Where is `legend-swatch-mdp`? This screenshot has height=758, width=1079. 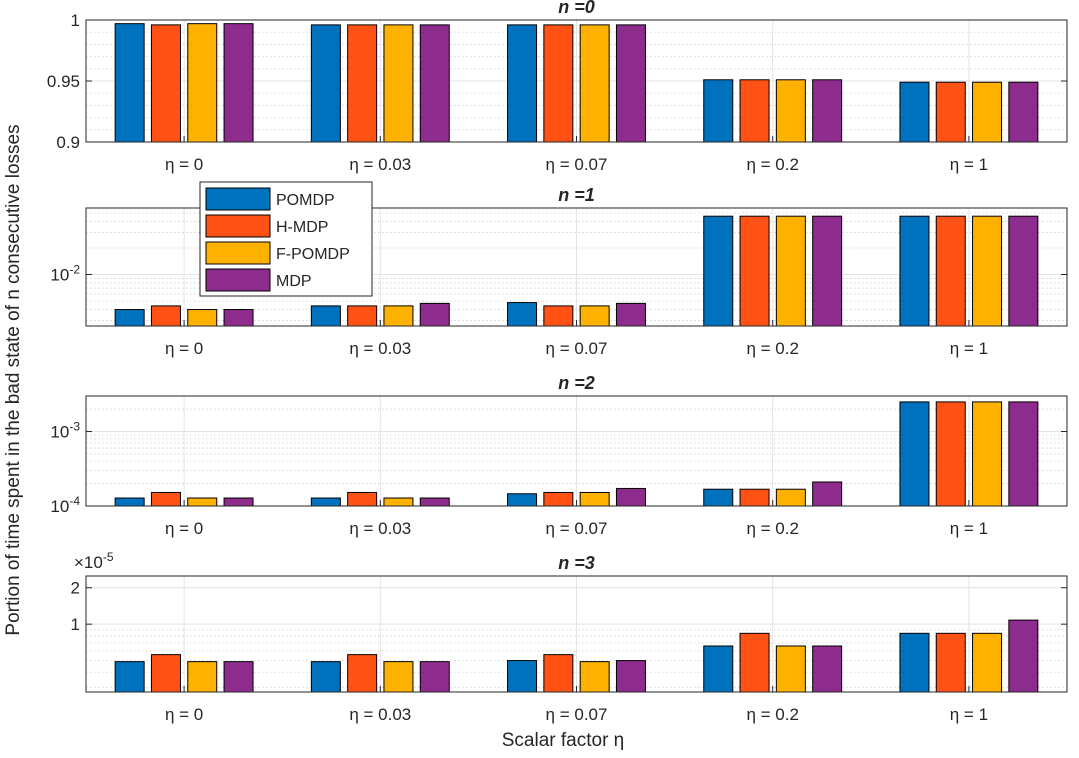 legend-swatch-mdp is located at coordinates (238, 280).